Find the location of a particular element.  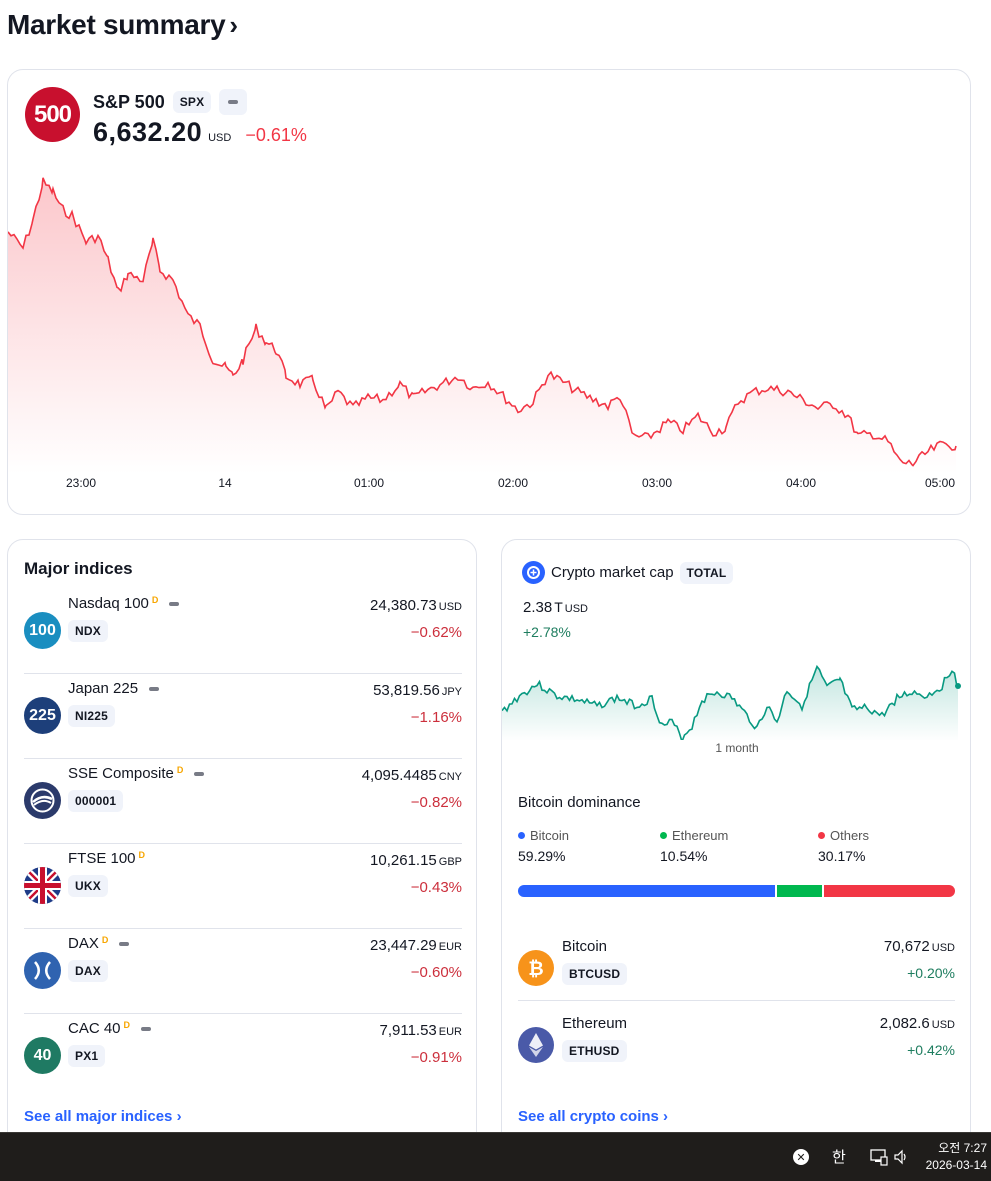

index-name: CAC 40 D is located at coordinates (110, 1028).